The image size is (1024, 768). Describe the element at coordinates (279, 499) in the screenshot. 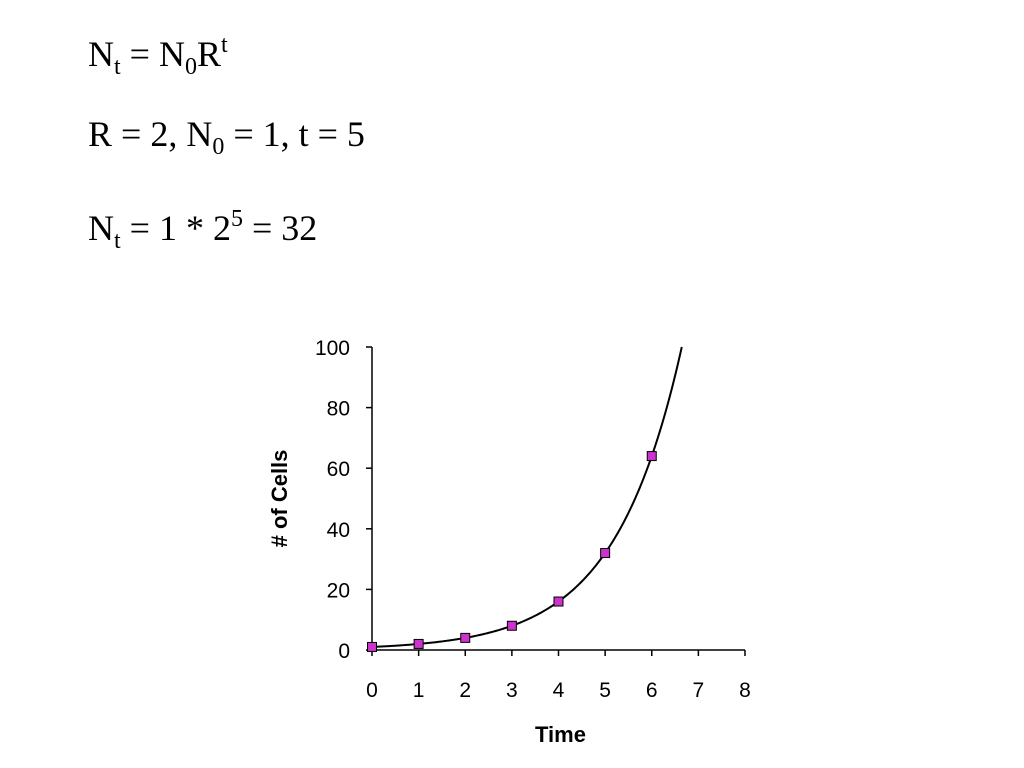

I see `y-axis-label: # of Cells` at that location.